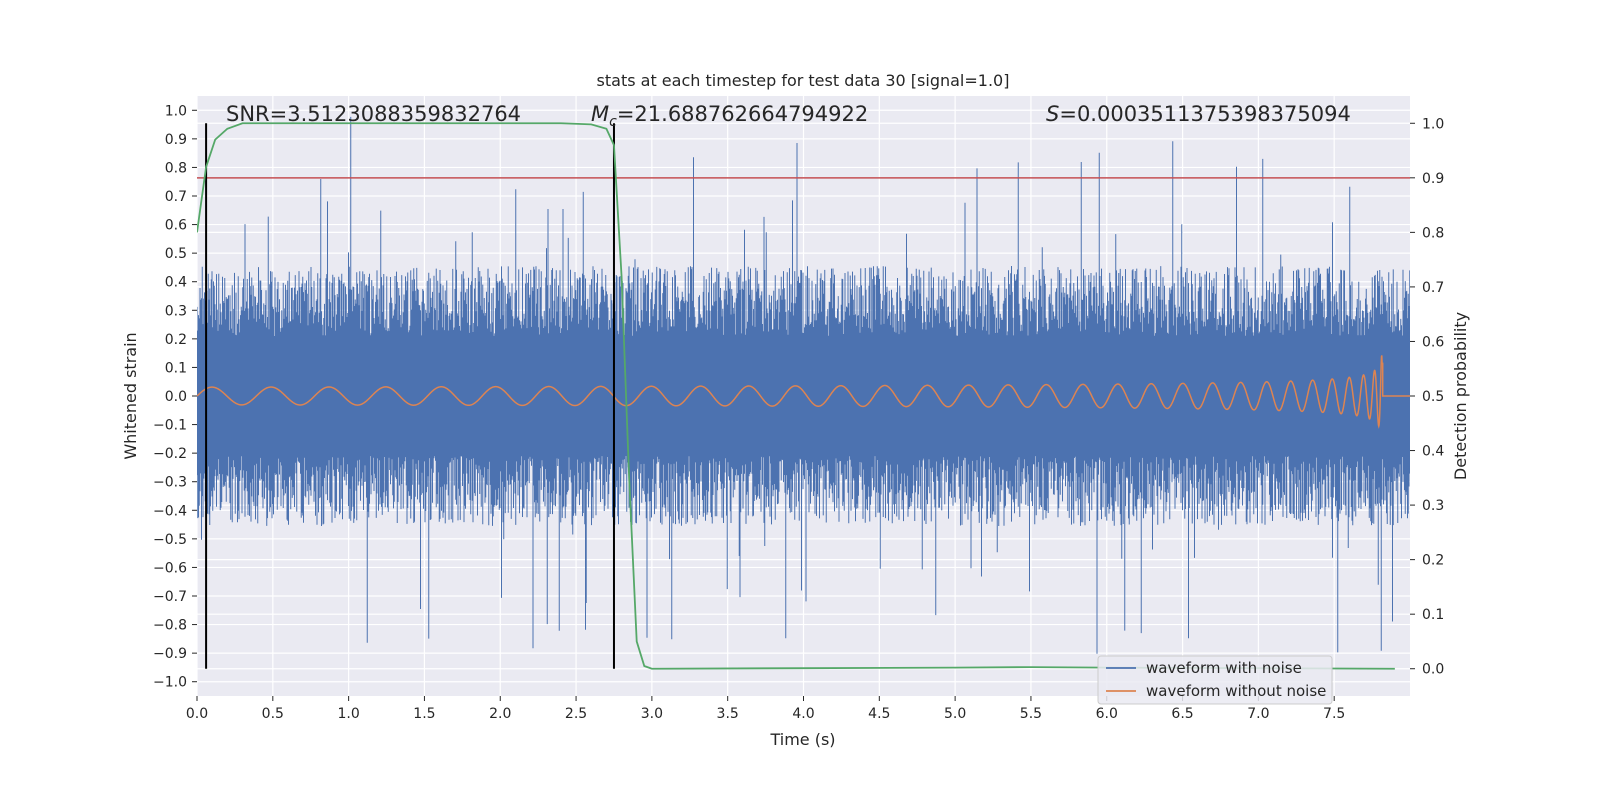  I want to click on y-right-tick-label: 0.0, so click(1433, 670).